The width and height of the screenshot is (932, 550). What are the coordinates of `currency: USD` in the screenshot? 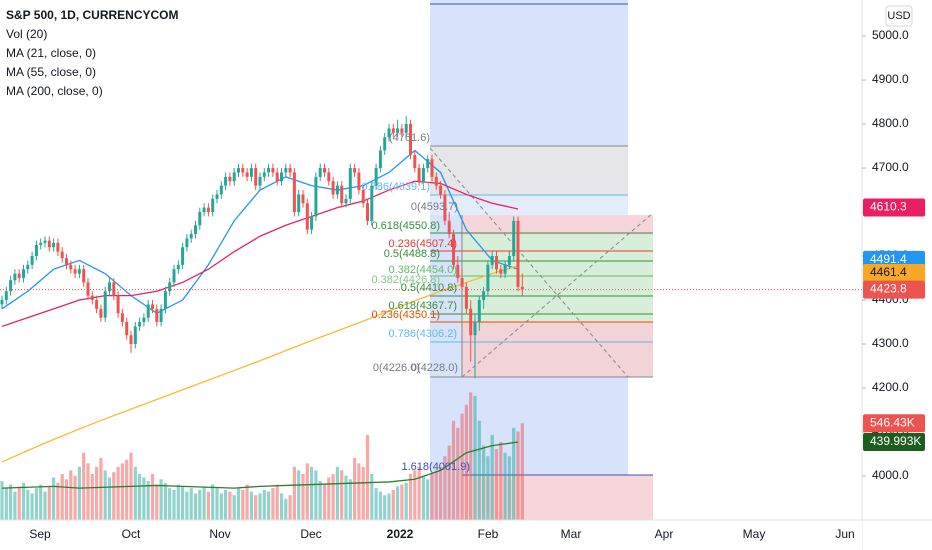 It's located at (898, 16).